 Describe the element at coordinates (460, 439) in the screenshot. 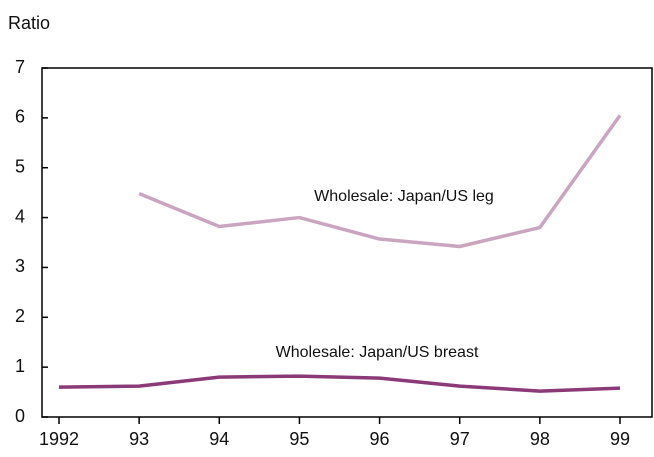

I see `x-tick-label: 97` at that location.